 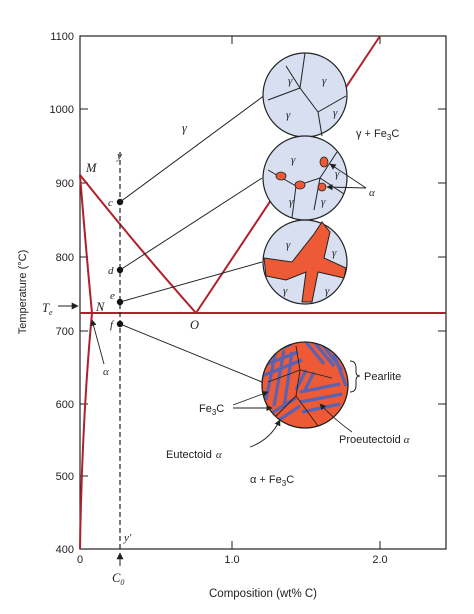 I want to click on c0-label: C0, so click(x=118, y=579).